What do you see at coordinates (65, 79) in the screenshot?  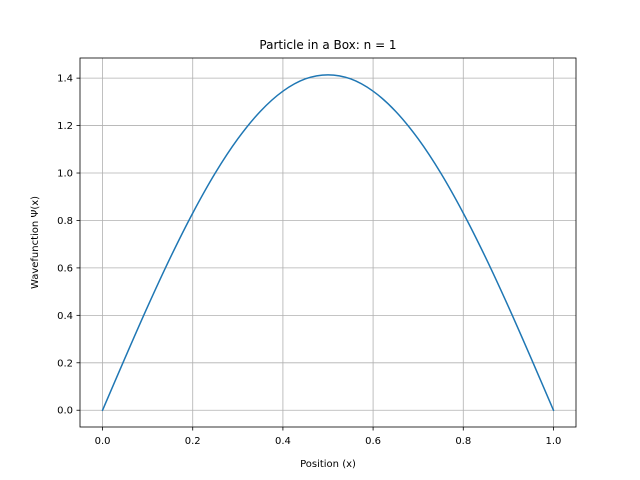 I see `y-tick-label: 1.4` at bounding box center [65, 79].